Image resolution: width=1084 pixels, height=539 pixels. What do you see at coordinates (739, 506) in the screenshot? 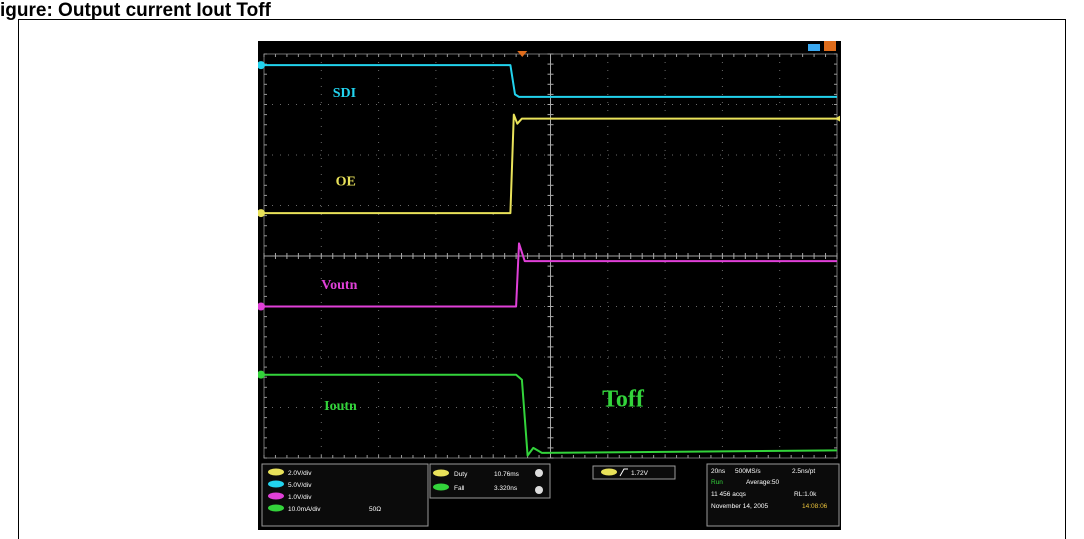
I see `capture-date: November 14, 2005` at bounding box center [739, 506].